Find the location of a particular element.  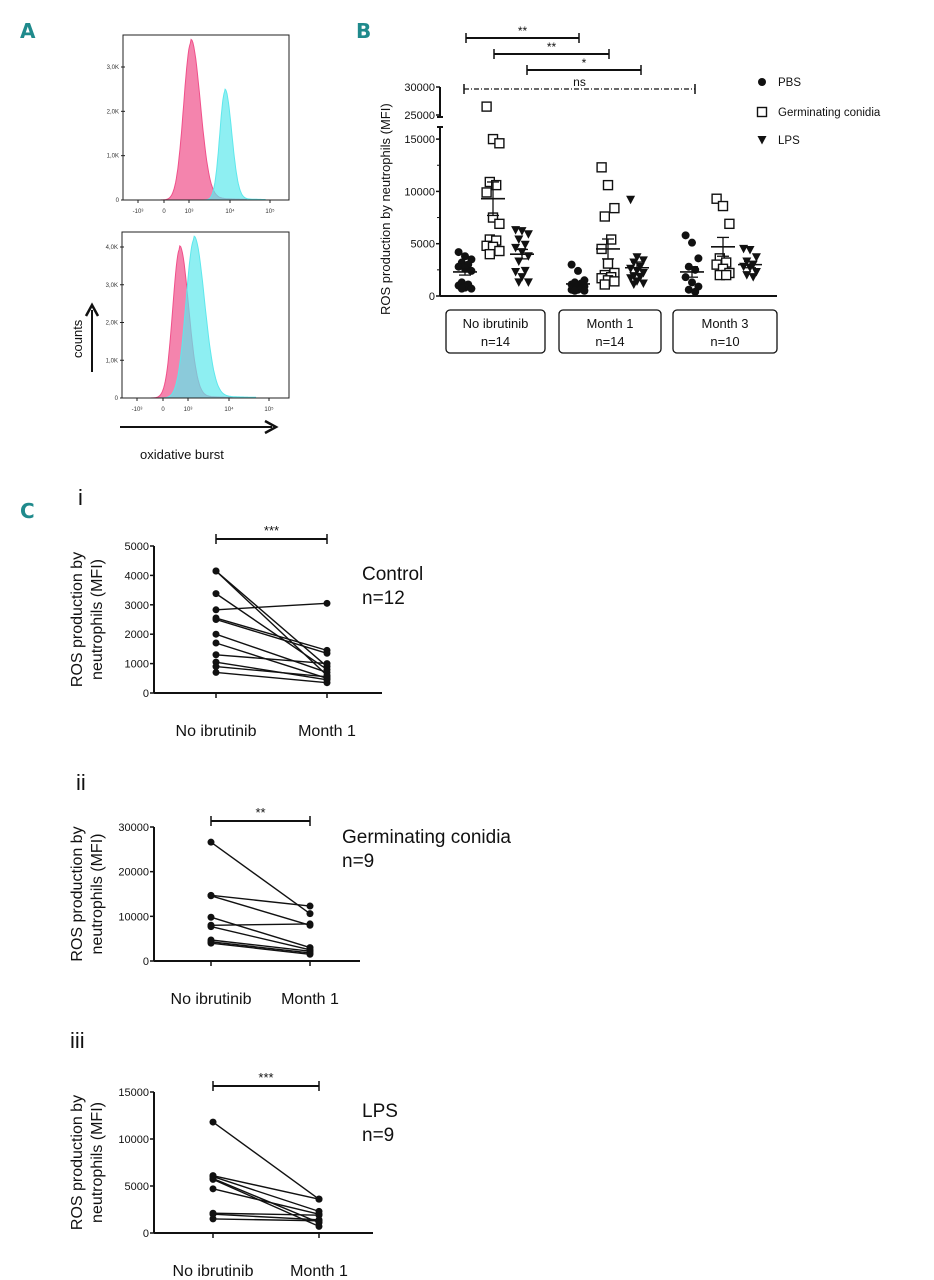

y-tick-label: 3,0K is located at coordinates (113, 68).